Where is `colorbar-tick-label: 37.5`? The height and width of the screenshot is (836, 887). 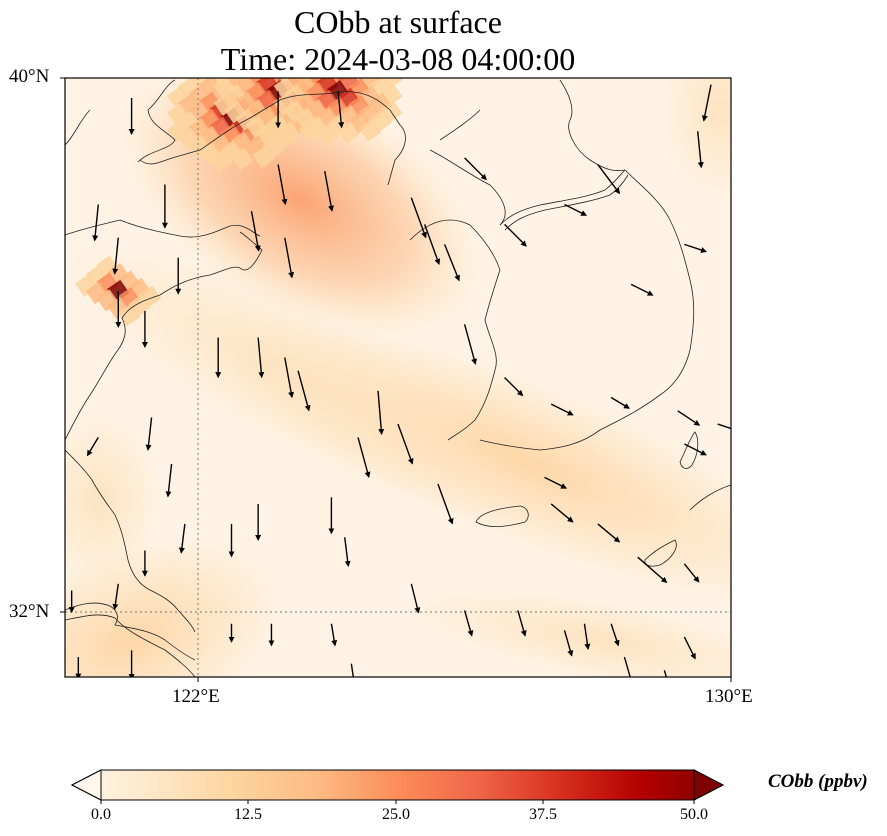
colorbar-tick-label: 37.5 is located at coordinates (543, 814).